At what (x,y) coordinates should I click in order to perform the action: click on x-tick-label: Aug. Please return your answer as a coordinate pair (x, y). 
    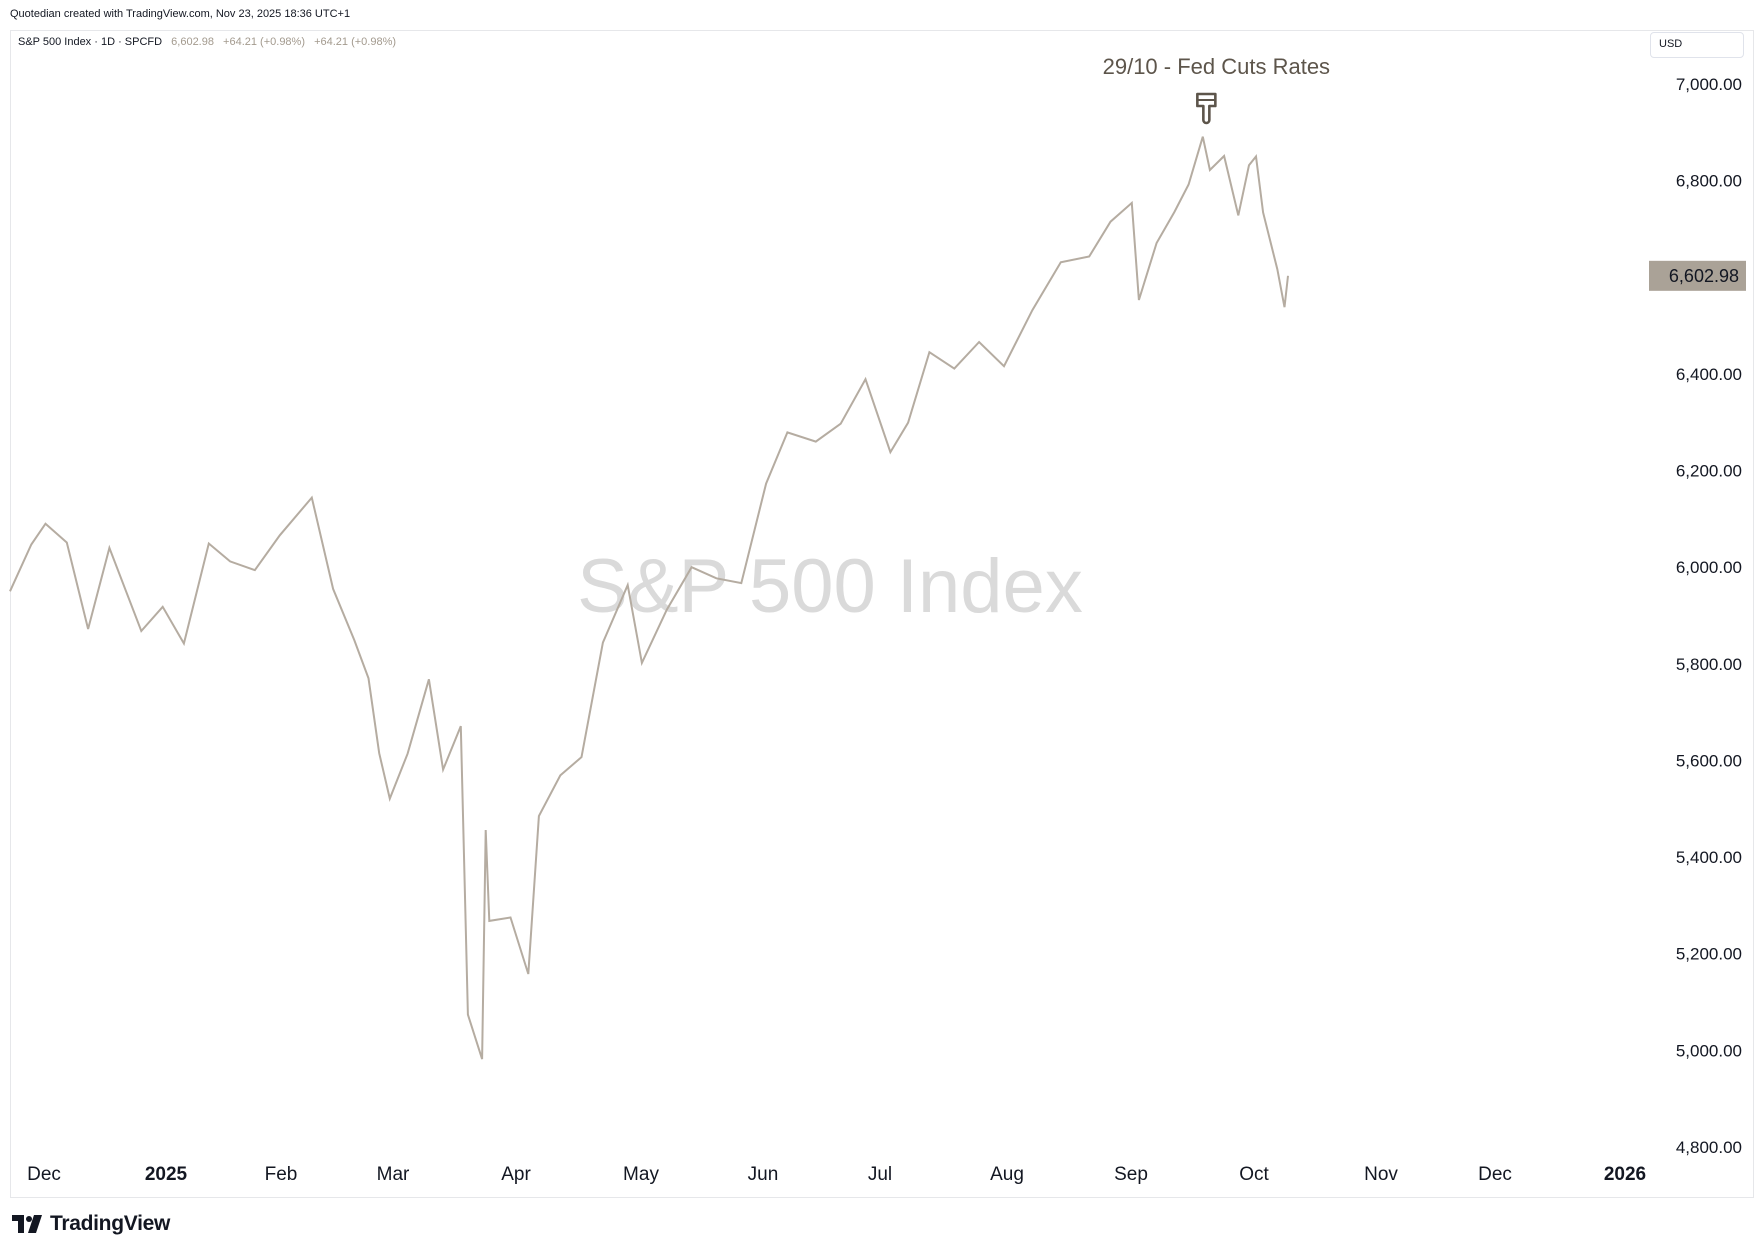
    Looking at the image, I should click on (1007, 1174).